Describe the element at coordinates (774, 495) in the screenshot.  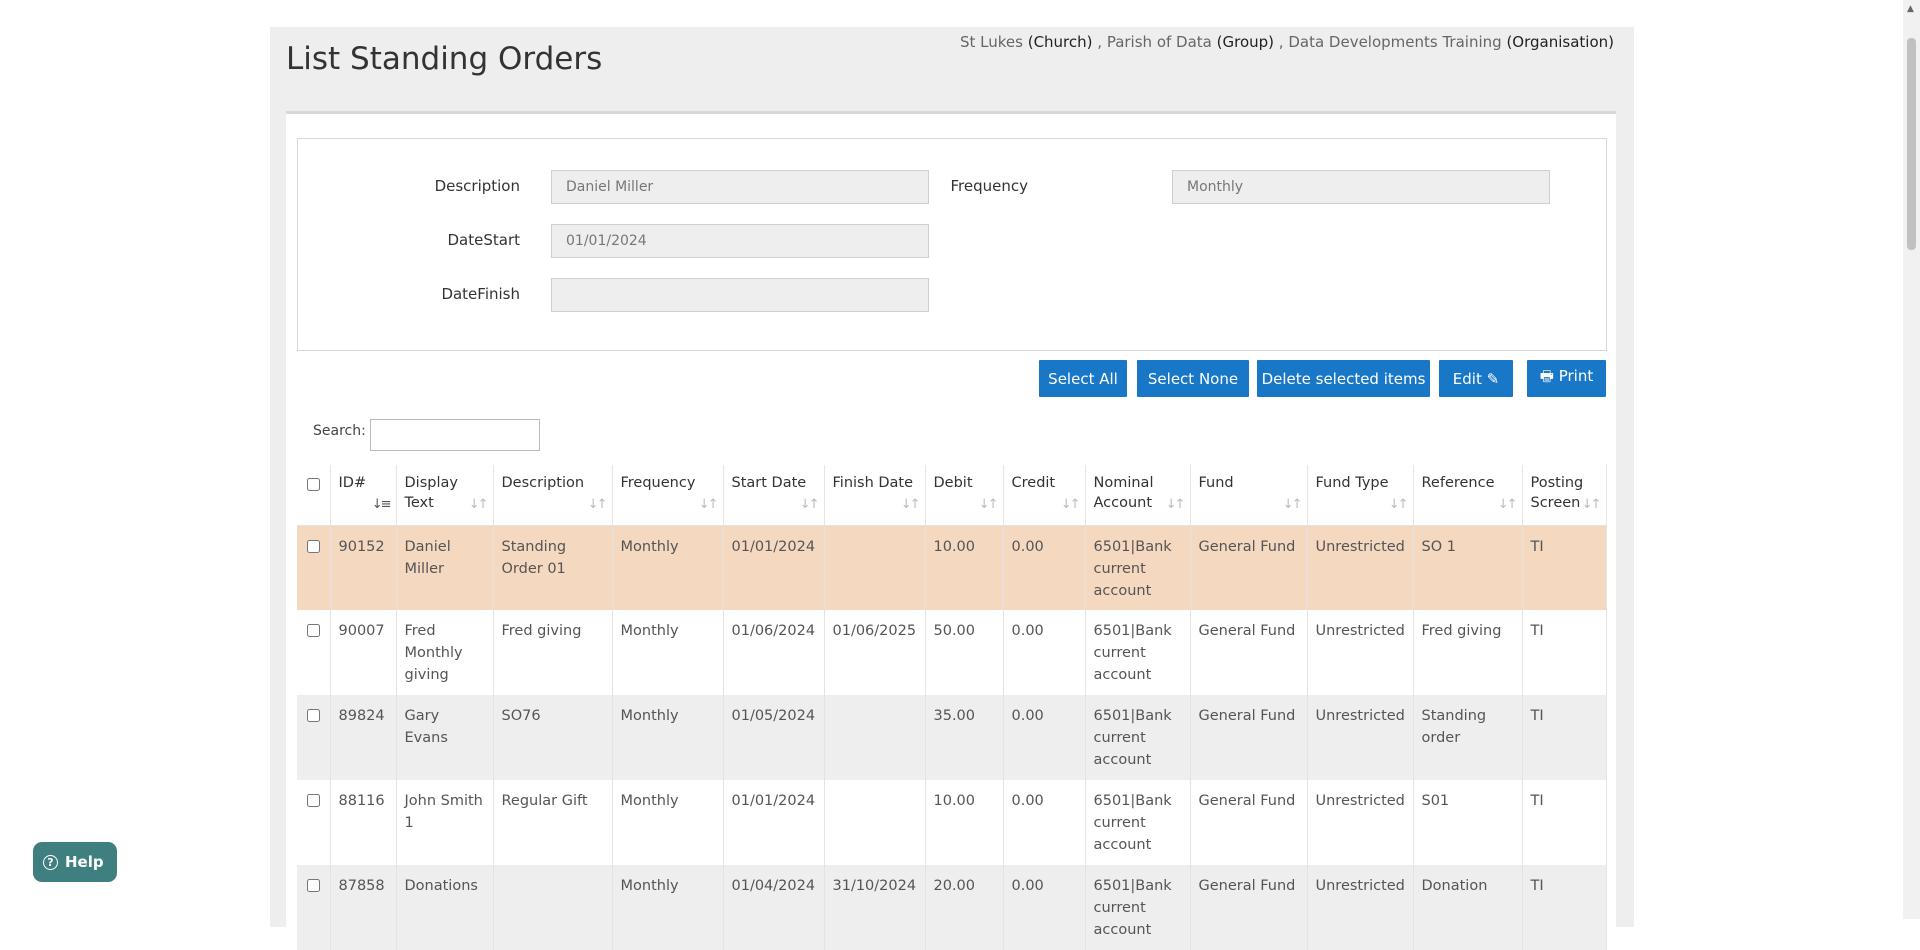
I see `column-header-start-date: Start Date ↓↑` at that location.